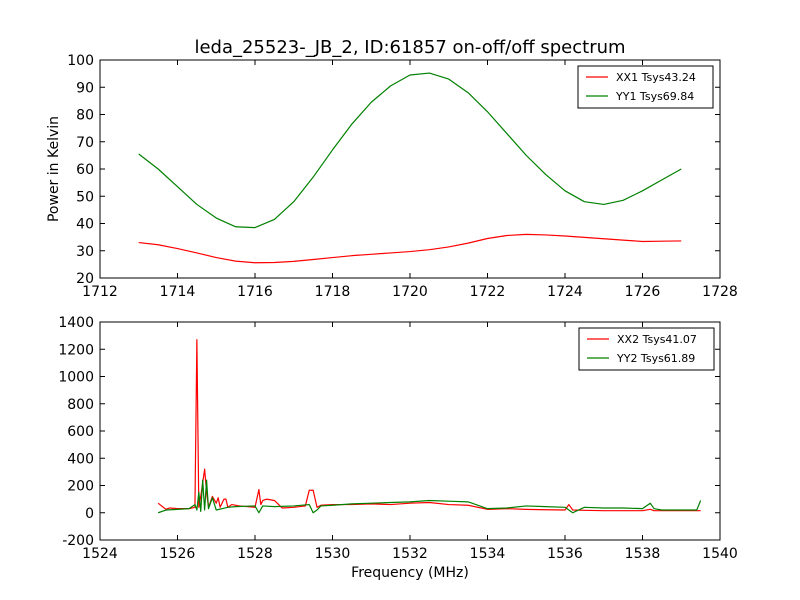 The image size is (800, 600). I want to click on legend-label: XX1 Tsys43.24, so click(656, 77).